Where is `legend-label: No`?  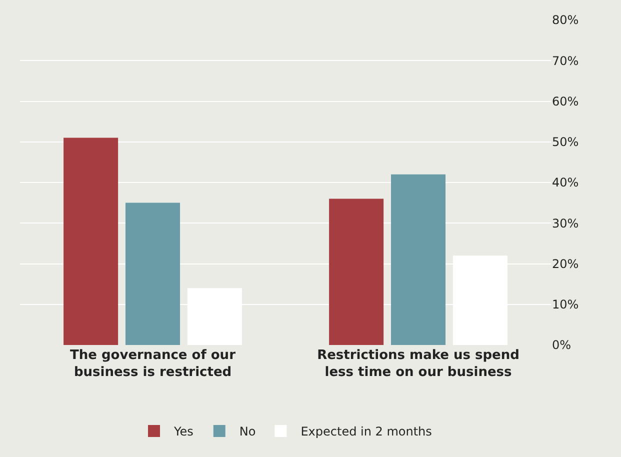
legend-label: No is located at coordinates (247, 431).